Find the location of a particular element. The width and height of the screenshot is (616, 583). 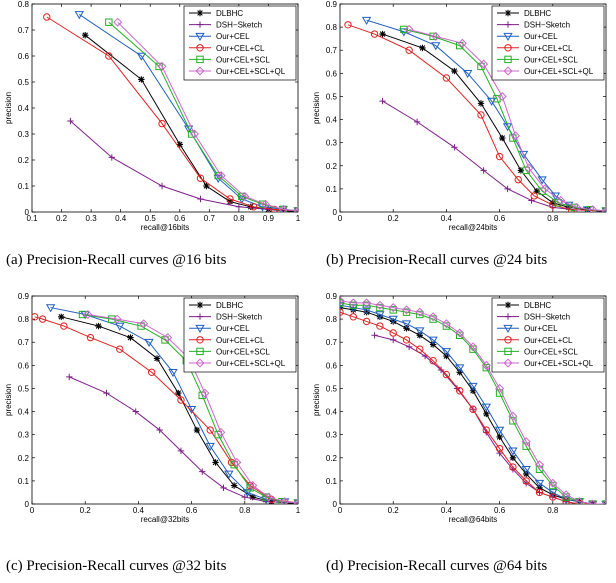

y-tick-label: 0.8 is located at coordinates (332, 27).